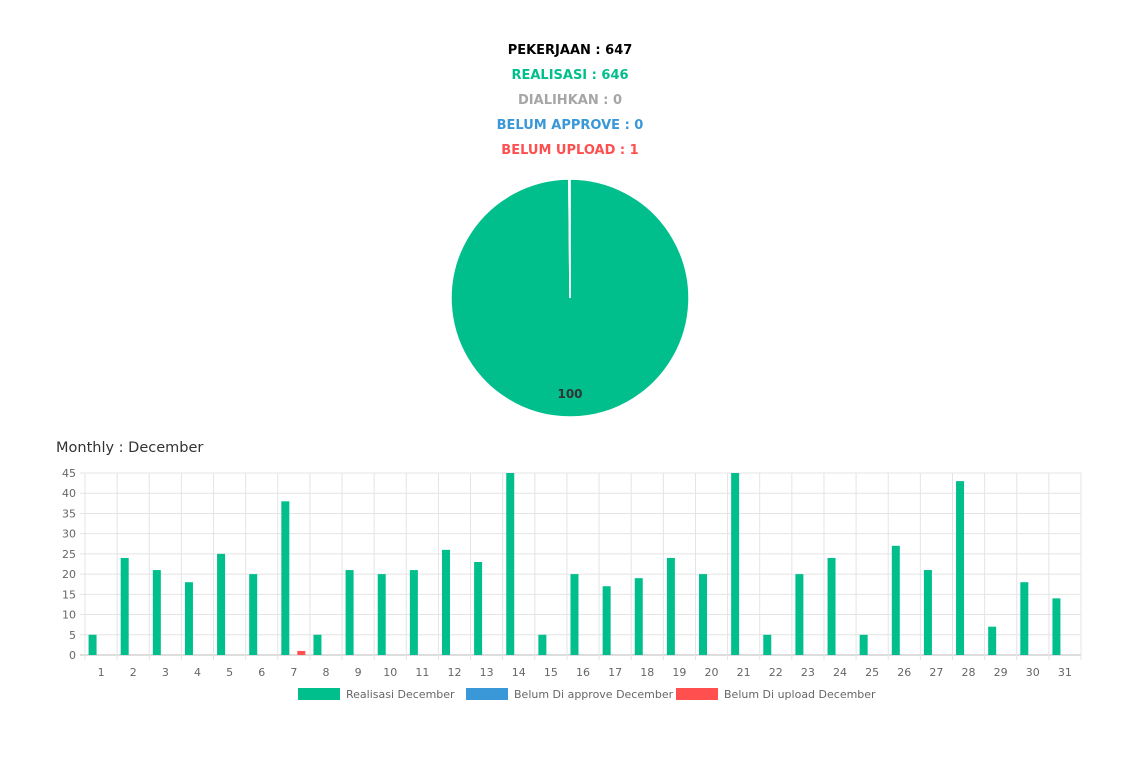 Image resolution: width=1140 pixels, height=762 pixels. What do you see at coordinates (519, 672) in the screenshot?
I see `x-tick-label: 14` at bounding box center [519, 672].